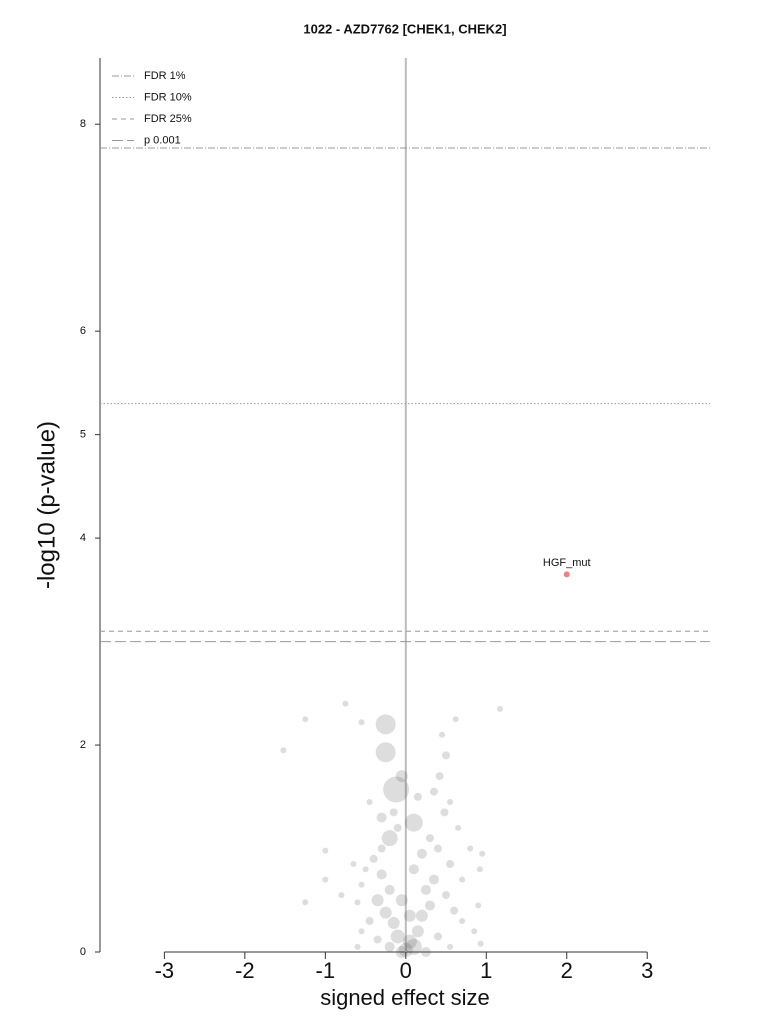  I want to click on y-axis-label: -log10 (p-value), so click(46, 505).